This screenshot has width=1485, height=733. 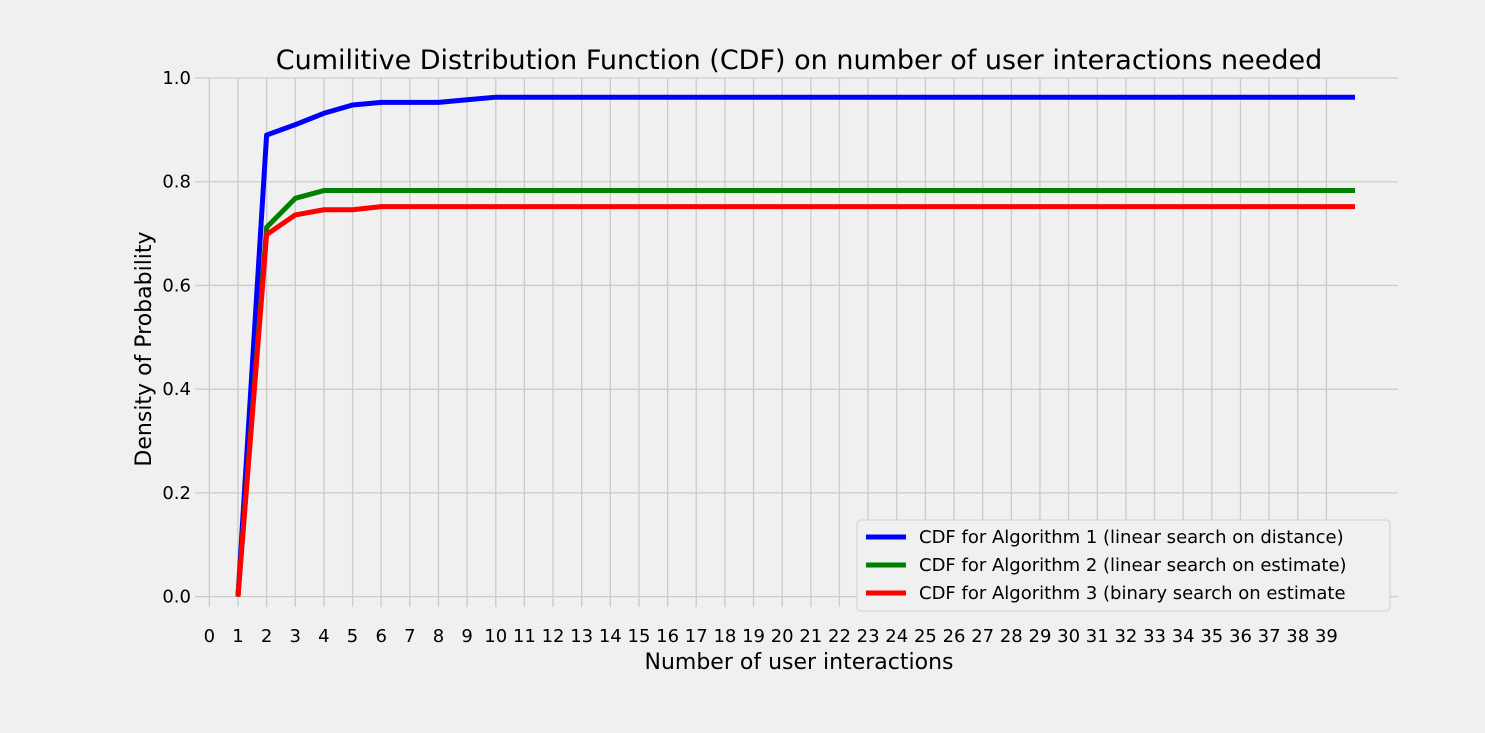 What do you see at coordinates (799, 662) in the screenshot?
I see `x-axis-label: Number of user interactions` at bounding box center [799, 662].